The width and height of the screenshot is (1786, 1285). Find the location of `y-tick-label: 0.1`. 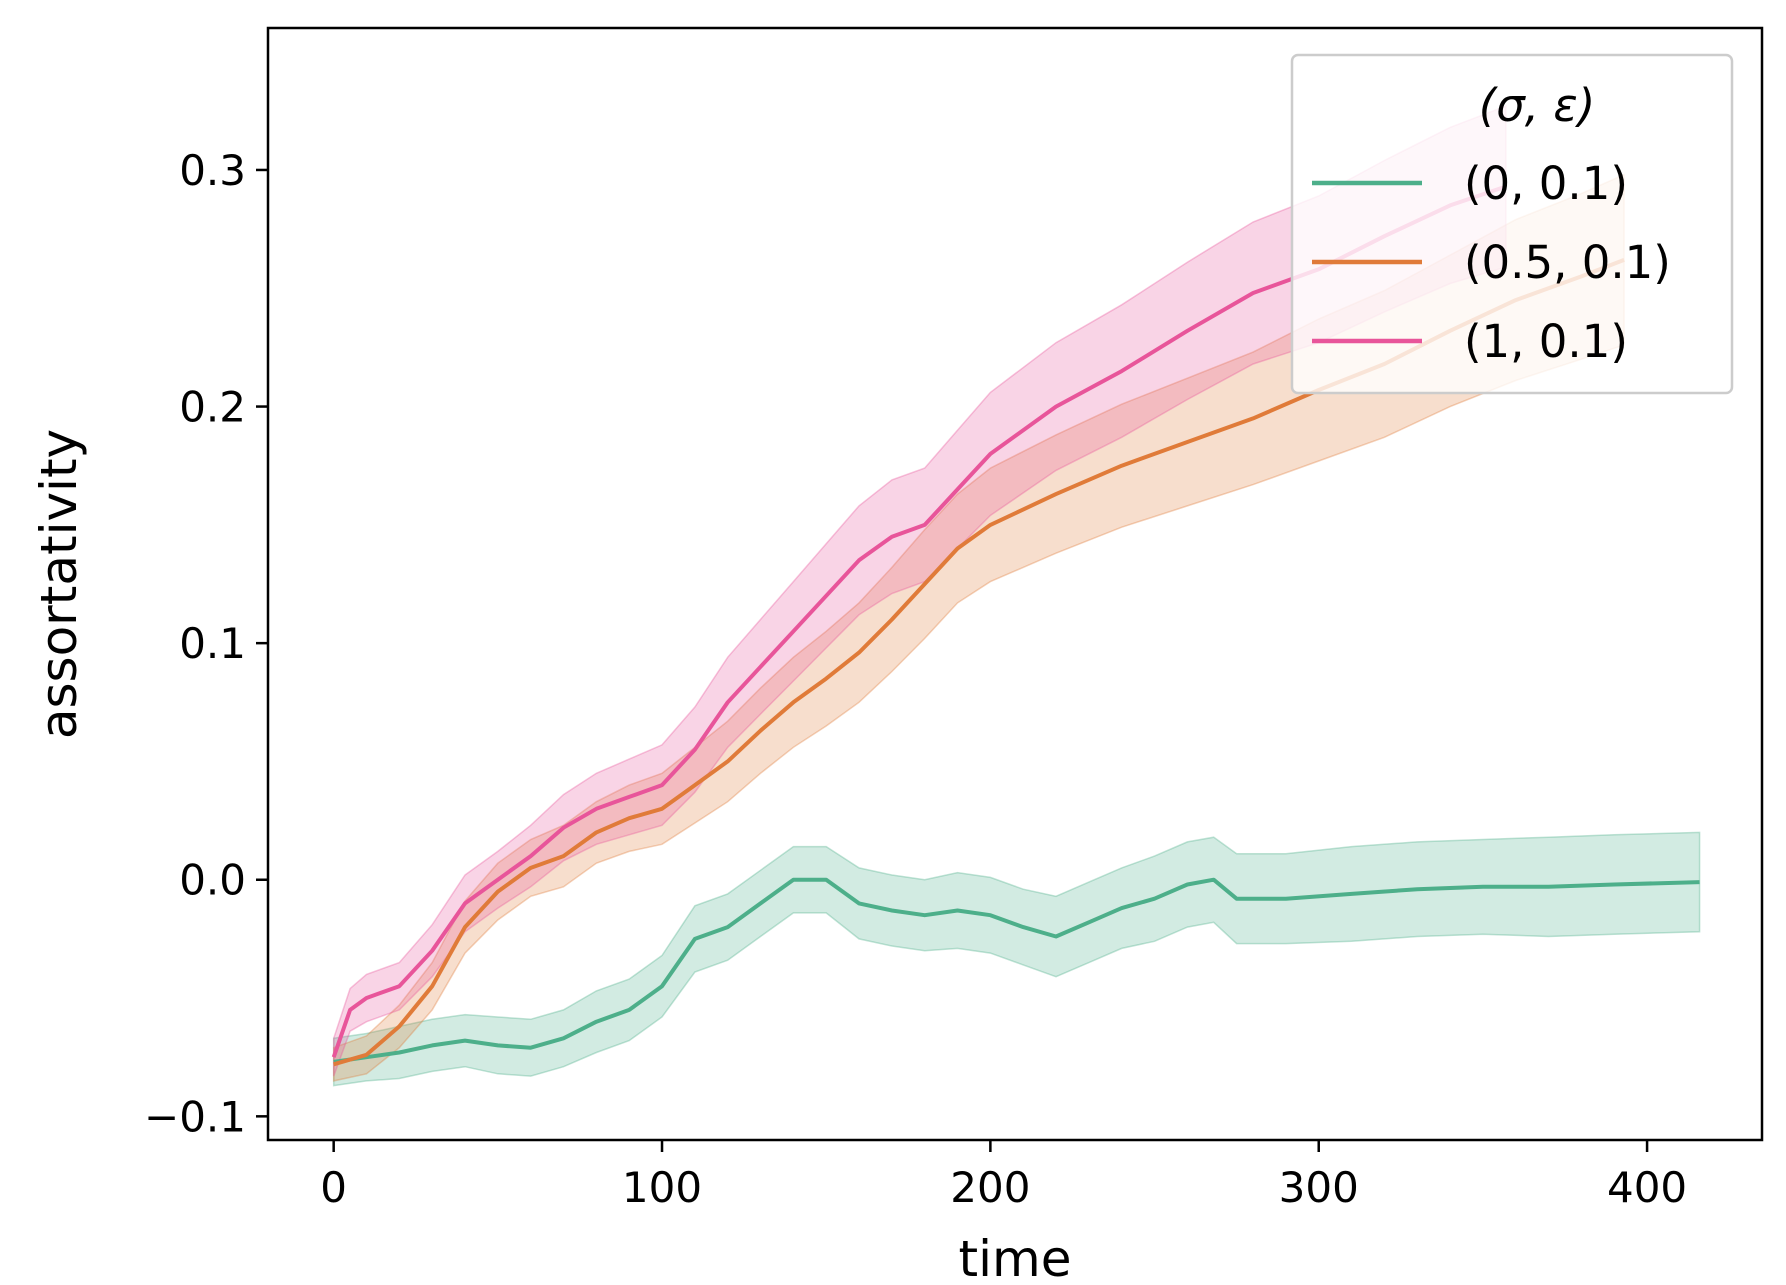

y-tick-label: 0.1 is located at coordinates (212, 643).